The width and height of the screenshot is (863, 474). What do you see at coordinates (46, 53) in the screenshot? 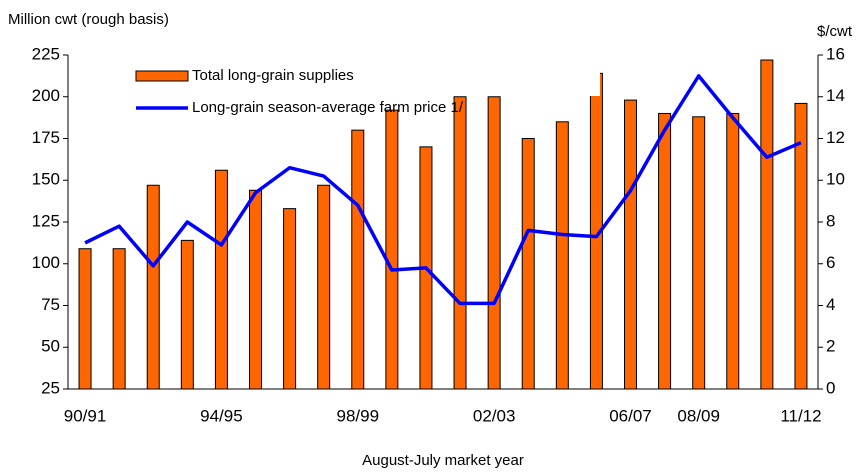
I see `y-tick-label: 225` at bounding box center [46, 53].